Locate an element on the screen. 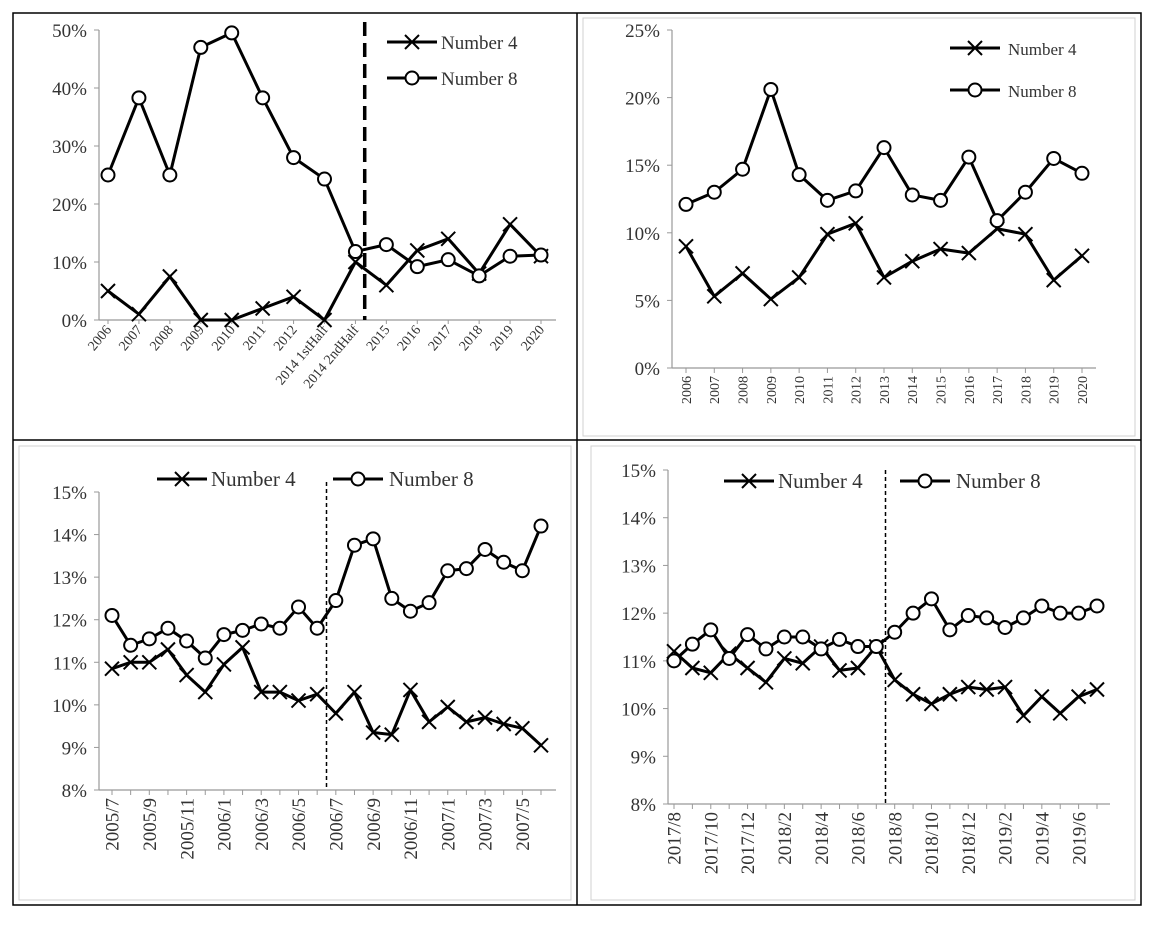 This screenshot has height=932, width=1166. chart-1-y-tick-label: 50% is located at coordinates (69, 31).